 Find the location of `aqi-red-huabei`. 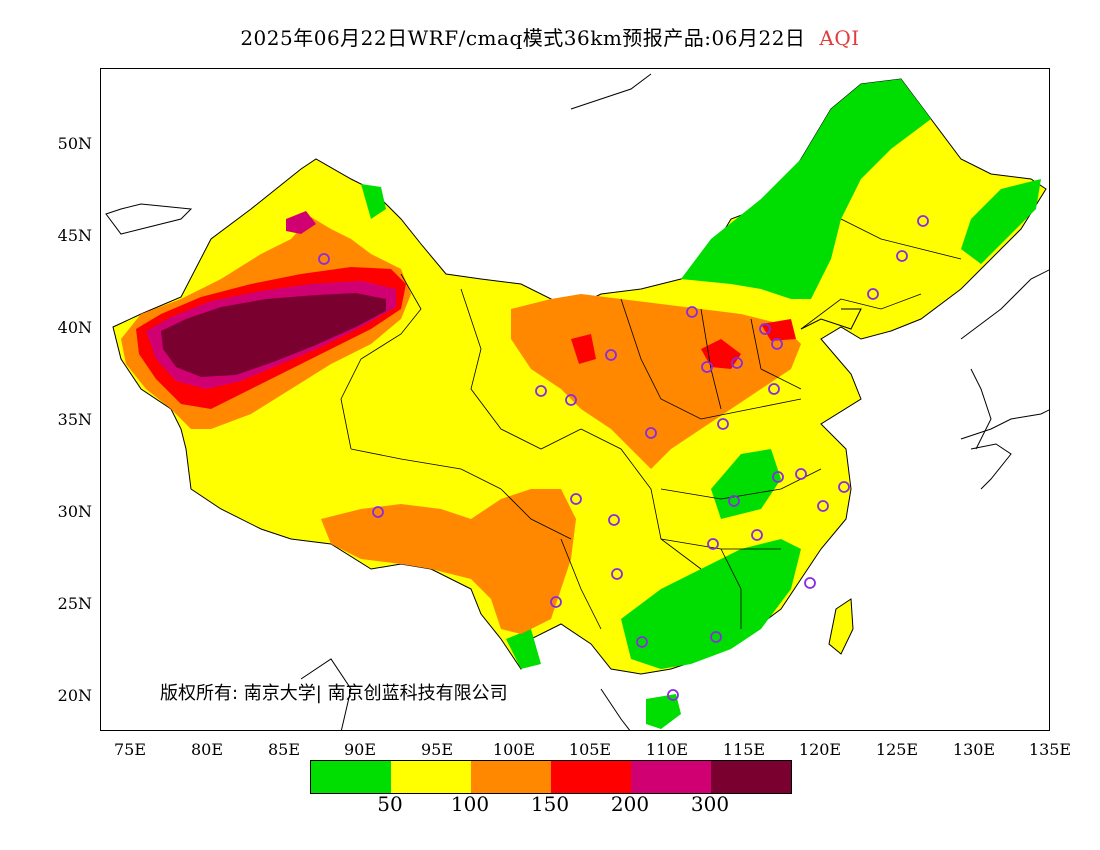

aqi-red-huabei is located at coordinates (721, 354).